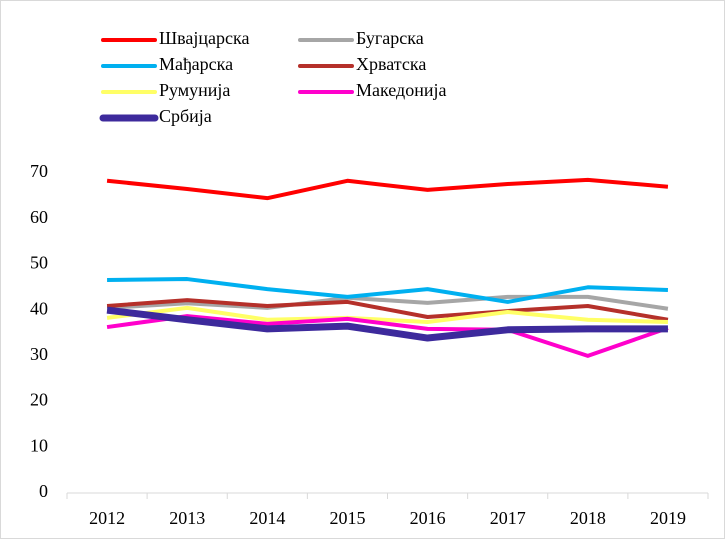 The image size is (725, 539). I want to click on y-tick-label: 70, so click(39, 171).